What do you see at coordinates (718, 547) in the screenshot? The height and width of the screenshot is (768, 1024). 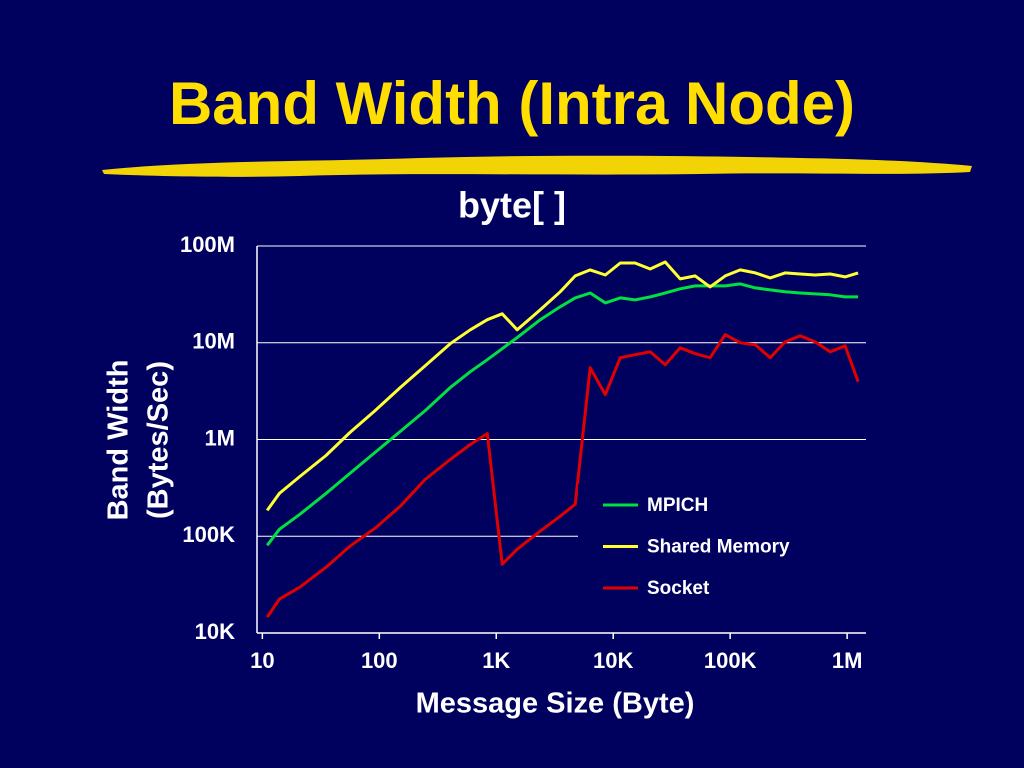 I see `legend-label: Shared Memory` at bounding box center [718, 547].